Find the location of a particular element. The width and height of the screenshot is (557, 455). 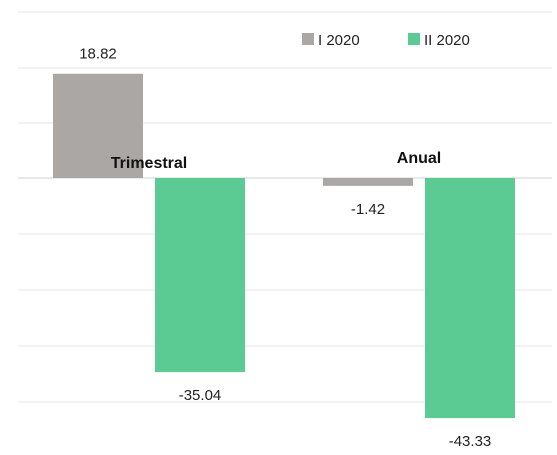

legend-label-series-1: I 2020 is located at coordinates (339, 40).